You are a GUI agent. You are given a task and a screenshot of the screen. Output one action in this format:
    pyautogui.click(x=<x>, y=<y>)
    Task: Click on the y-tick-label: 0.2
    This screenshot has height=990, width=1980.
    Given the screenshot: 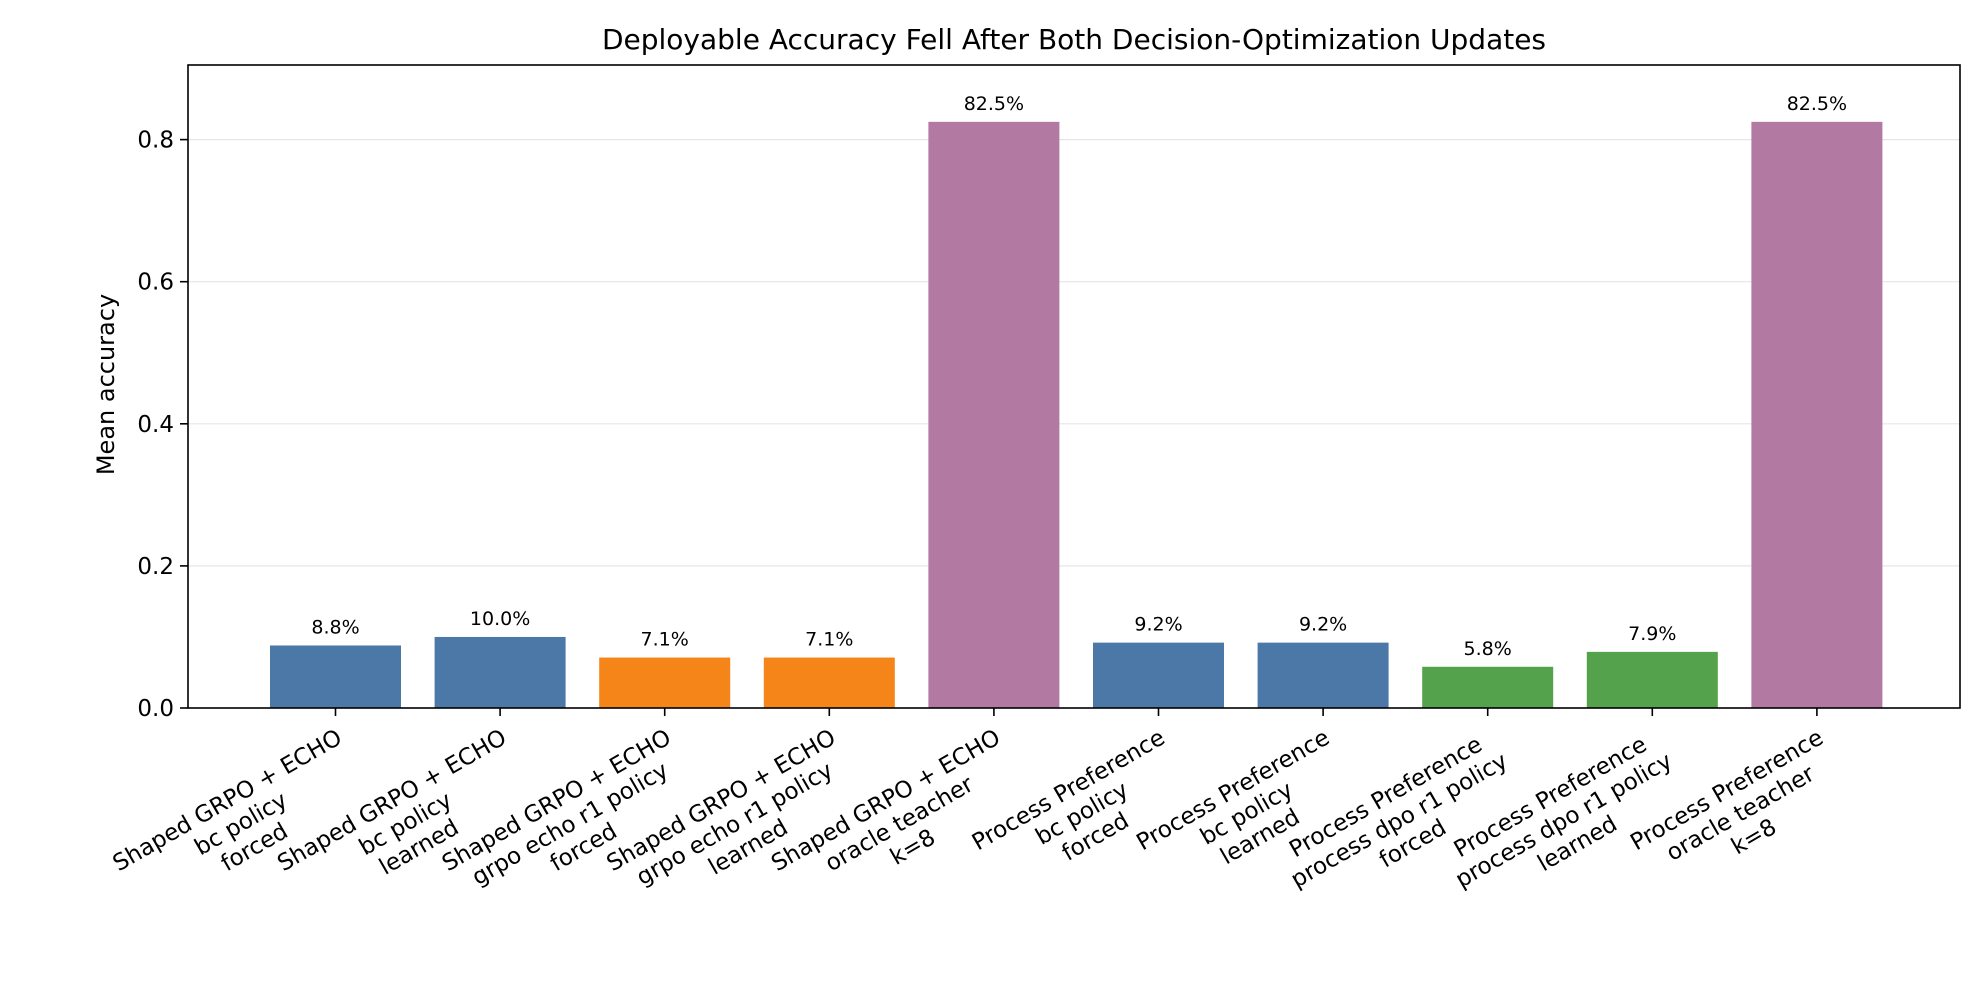 What is the action you would take?
    pyautogui.click(x=155, y=567)
    